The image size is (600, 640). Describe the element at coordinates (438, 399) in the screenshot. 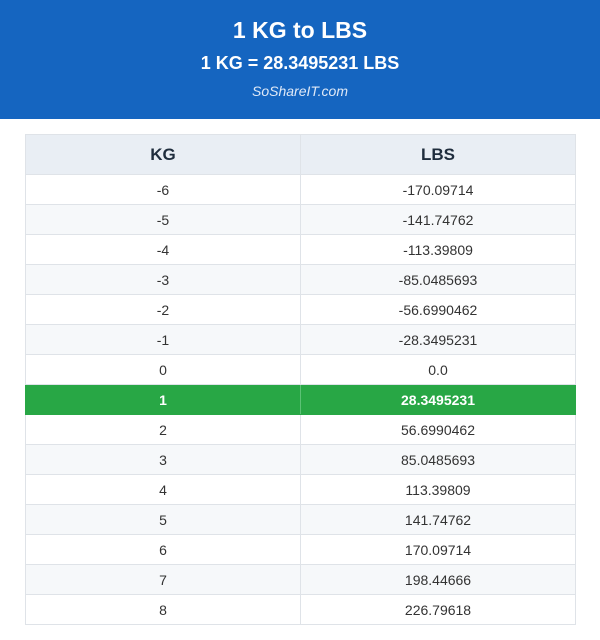

I see `lbs-cell: 28.3495231` at that location.